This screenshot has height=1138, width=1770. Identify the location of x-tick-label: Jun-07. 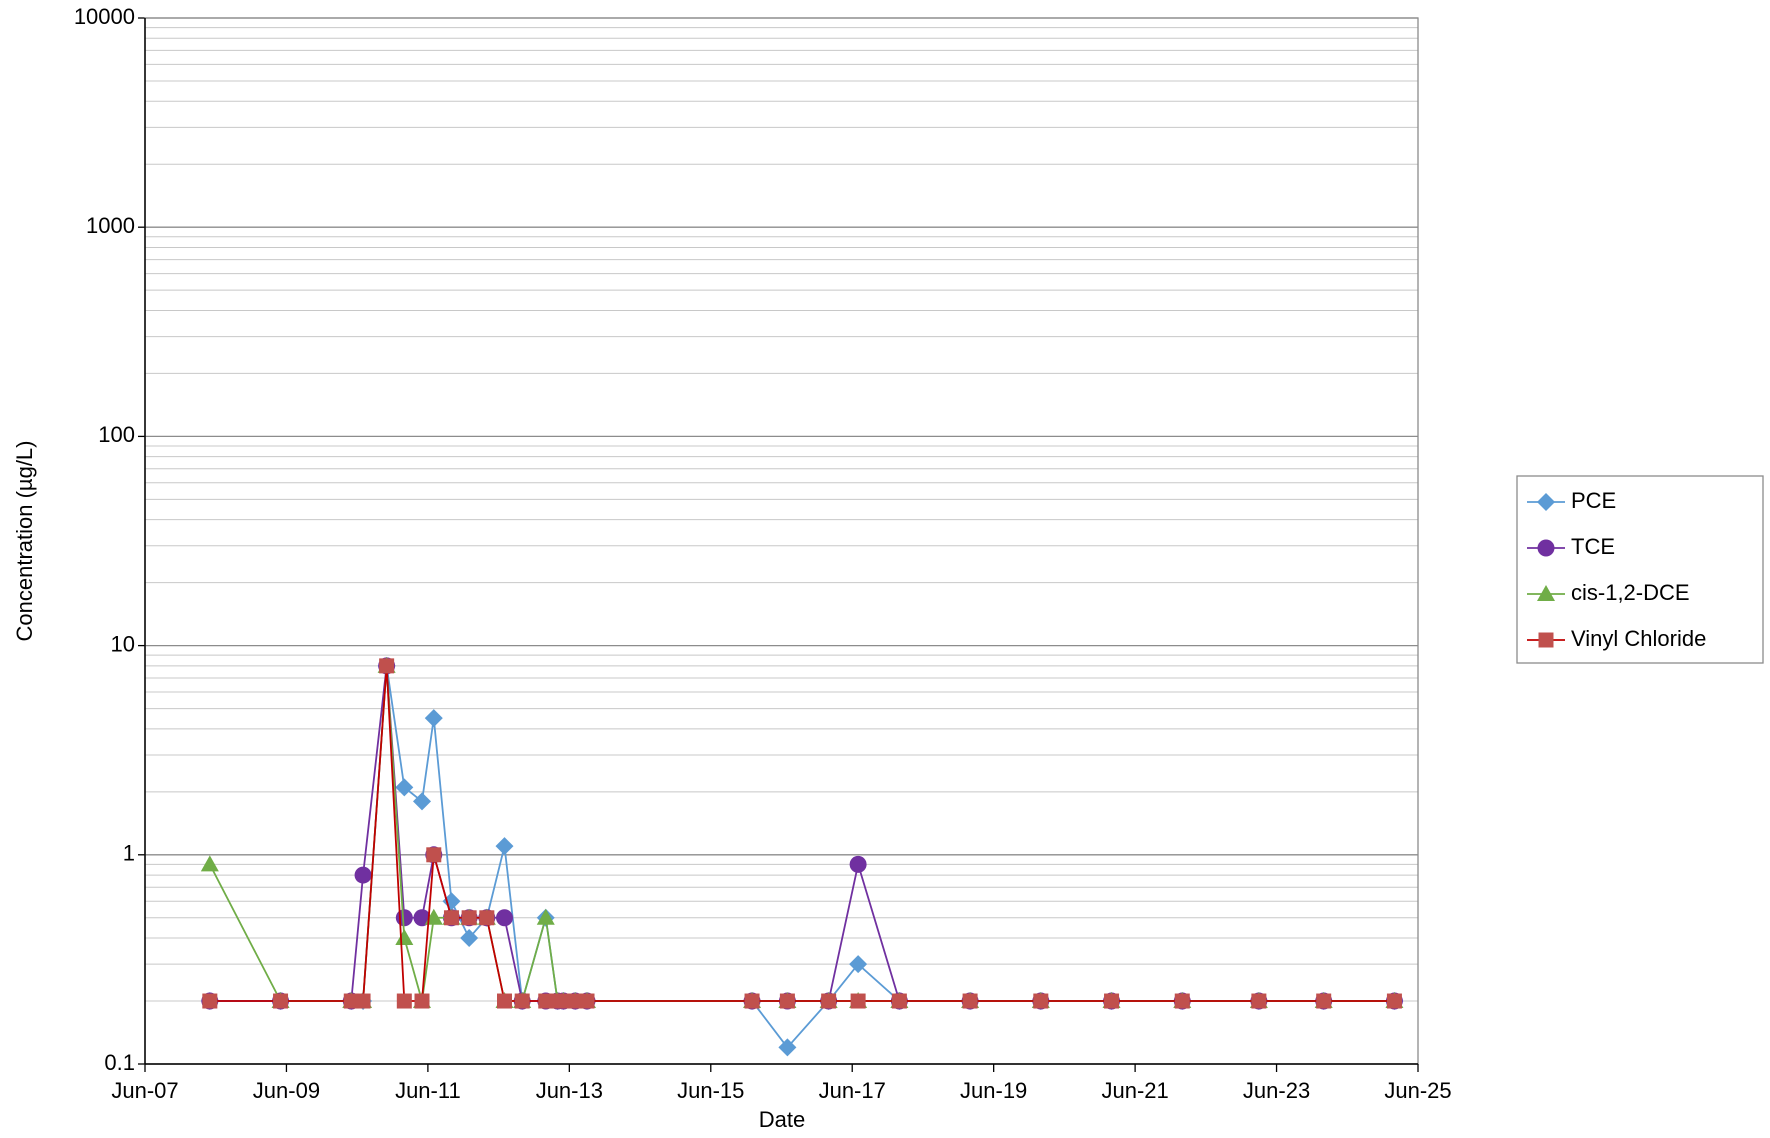
(144, 1090).